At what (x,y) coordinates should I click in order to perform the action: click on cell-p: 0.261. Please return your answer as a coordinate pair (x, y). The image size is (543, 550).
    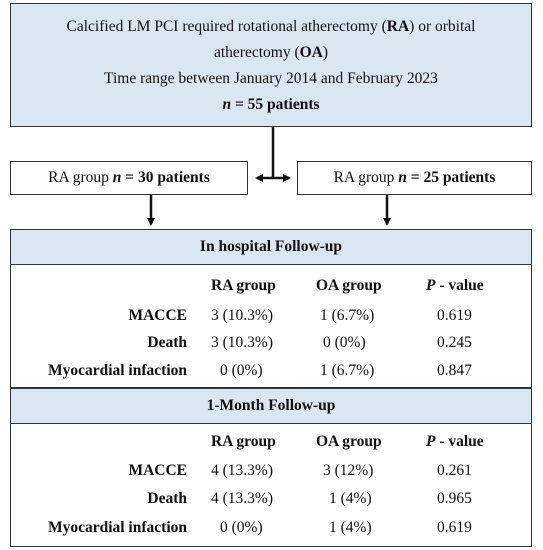
    Looking at the image, I should click on (454, 470).